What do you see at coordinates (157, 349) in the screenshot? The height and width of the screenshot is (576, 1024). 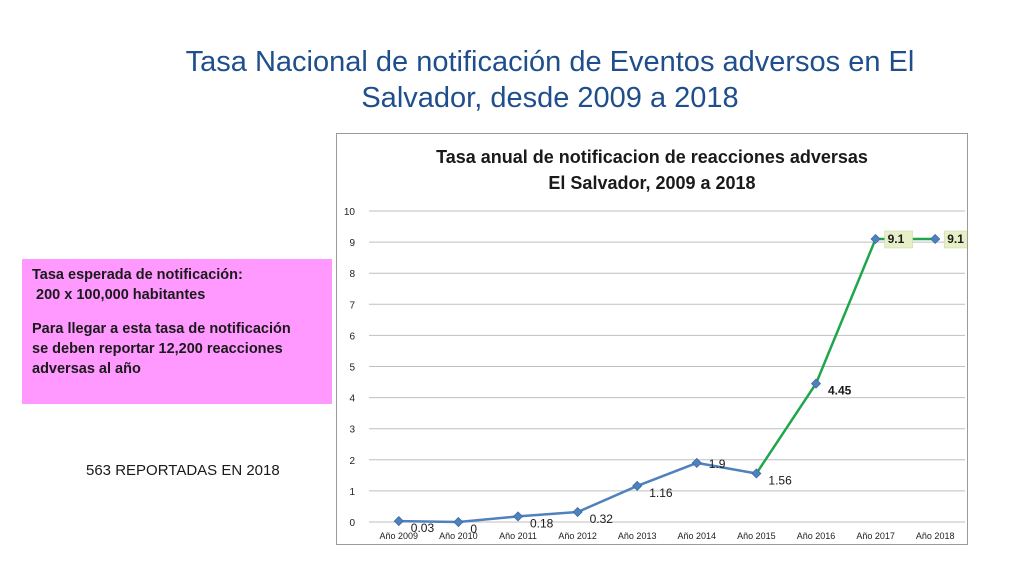 I see `note-line-4: se deben reportar 12,200 reacciones` at bounding box center [157, 349].